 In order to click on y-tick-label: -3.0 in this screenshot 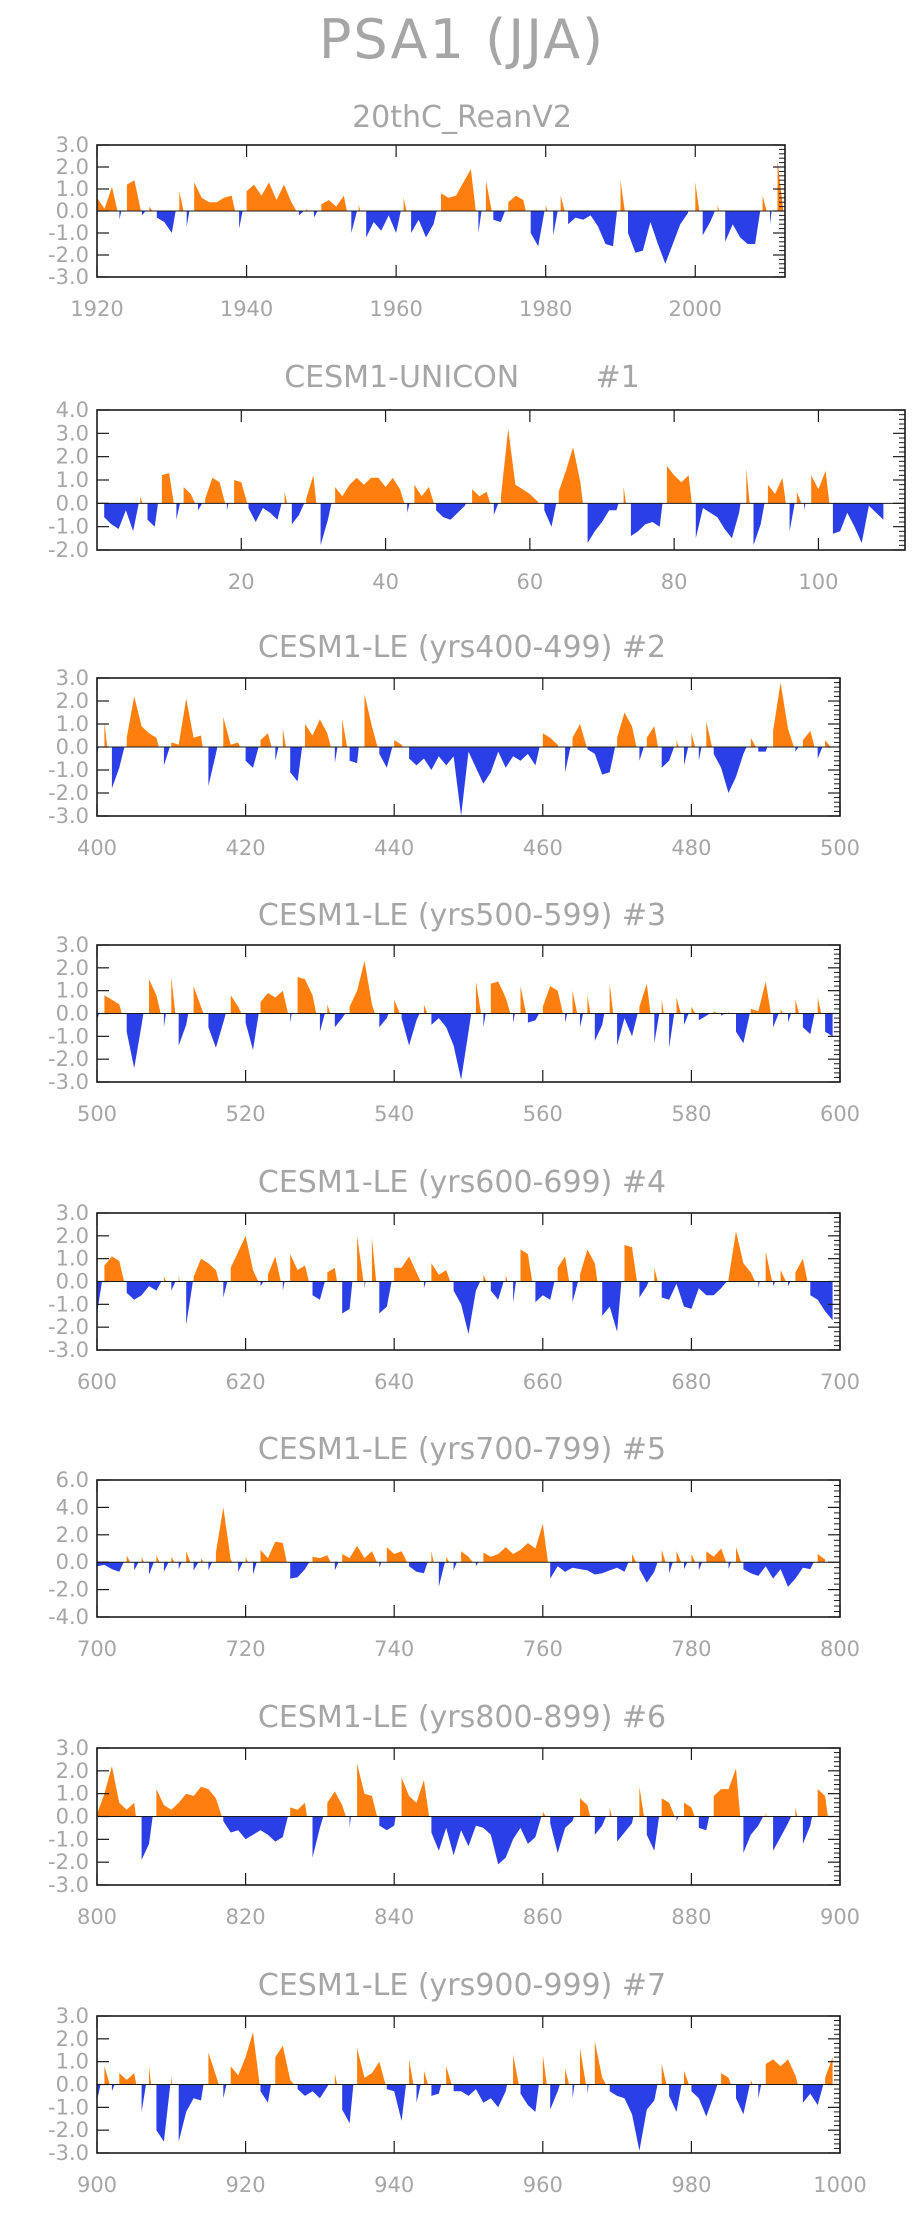, I will do `click(68, 816)`.